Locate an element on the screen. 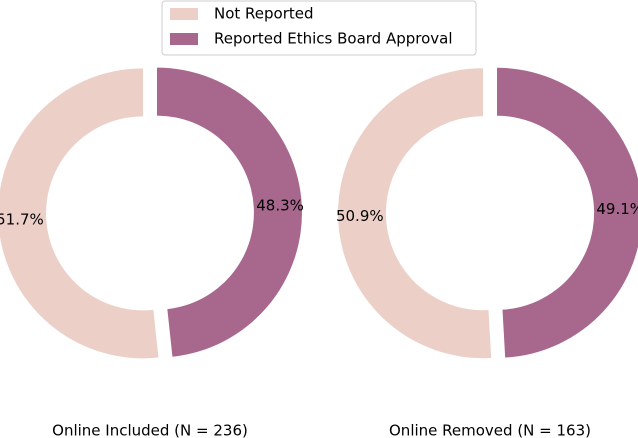  donut-slice is located at coordinates (567, 212).